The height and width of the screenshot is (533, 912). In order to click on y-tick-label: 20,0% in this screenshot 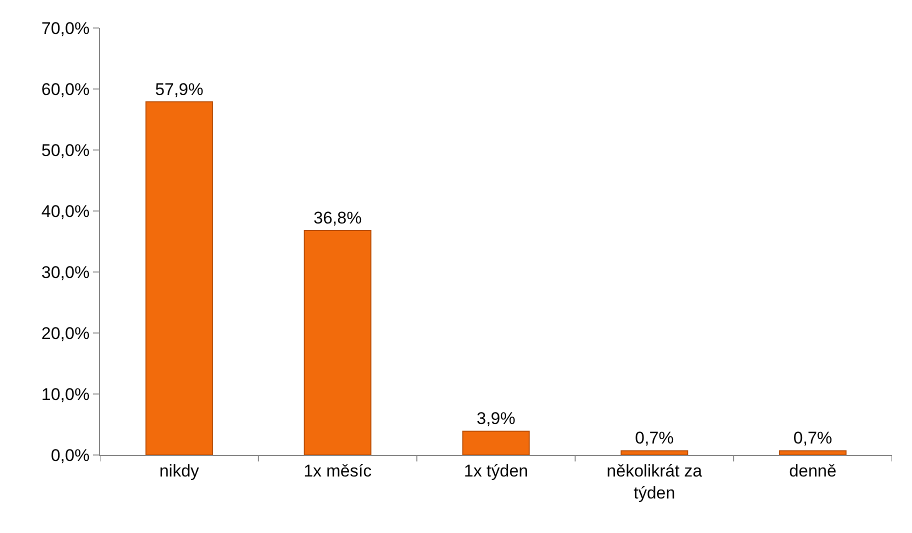, I will do `click(65, 333)`.